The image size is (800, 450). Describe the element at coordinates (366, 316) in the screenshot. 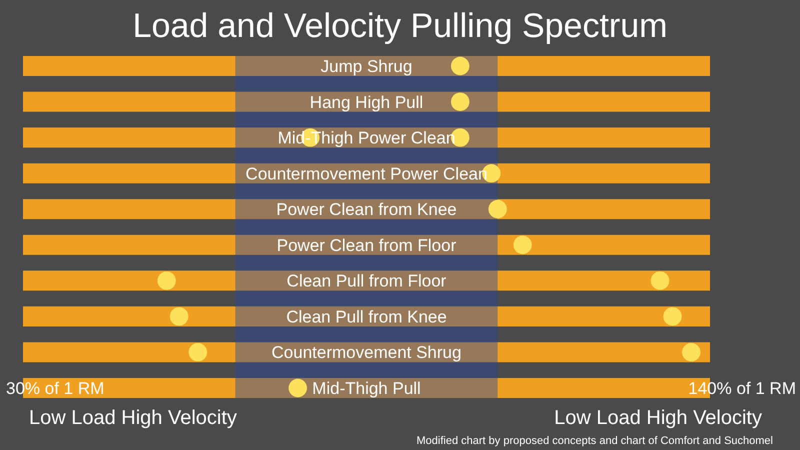

I see `y-tick-label: Clean Pull from Knee` at that location.